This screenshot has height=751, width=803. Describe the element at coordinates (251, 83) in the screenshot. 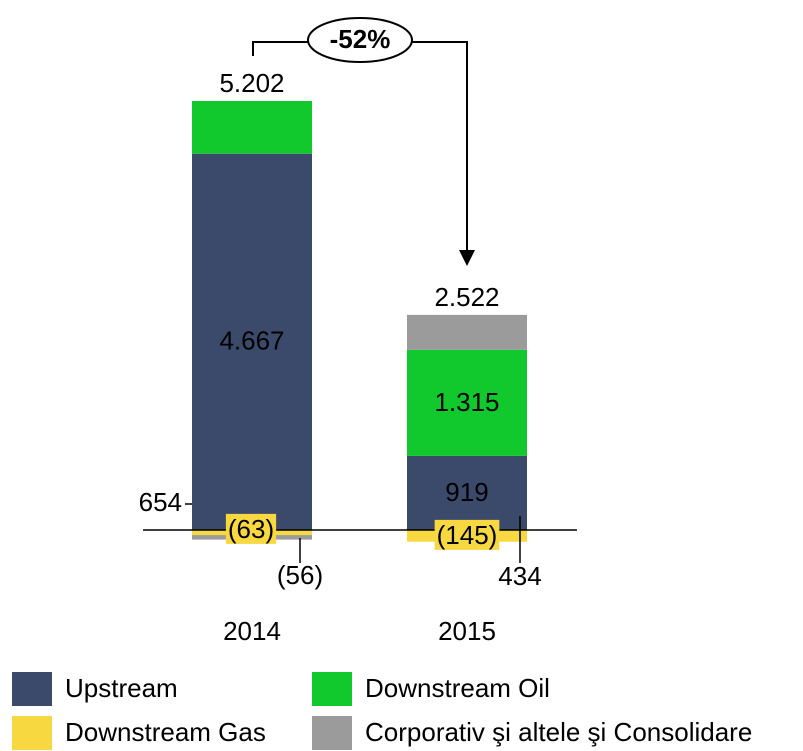

I see `total-label: 5.202` at that location.